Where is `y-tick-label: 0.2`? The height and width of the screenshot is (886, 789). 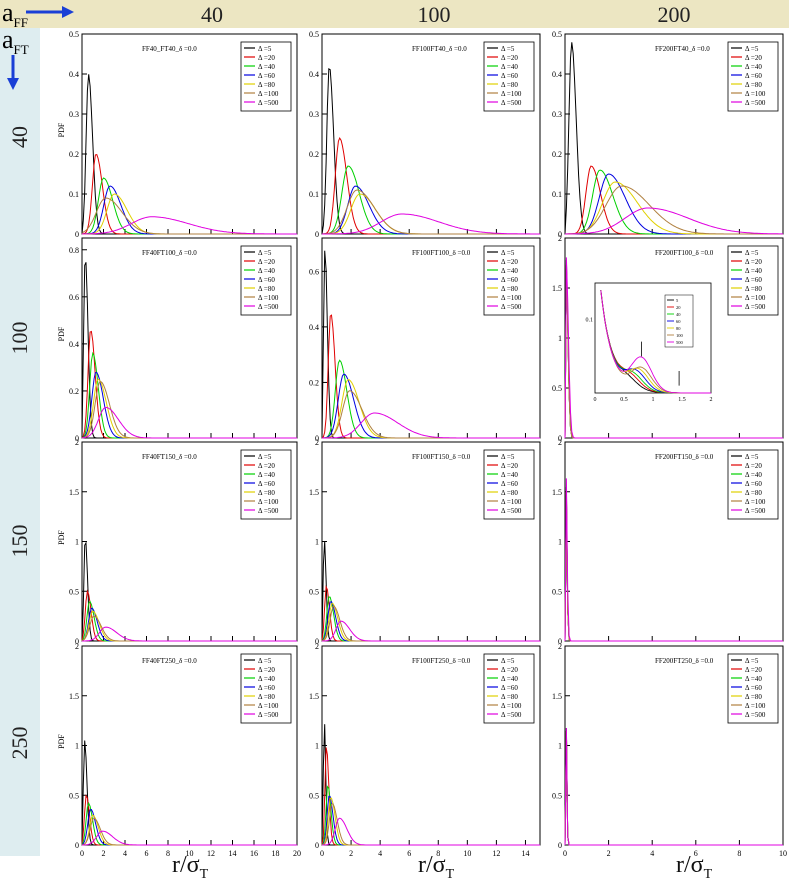
y-tick-label: 0.2 is located at coordinates (314, 382).